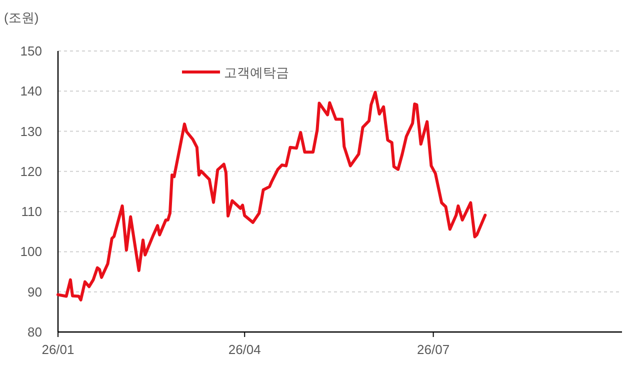 The height and width of the screenshot is (366, 625). Describe the element at coordinates (256, 72) in the screenshot. I see `legend-label: 고객예탁금` at that location.